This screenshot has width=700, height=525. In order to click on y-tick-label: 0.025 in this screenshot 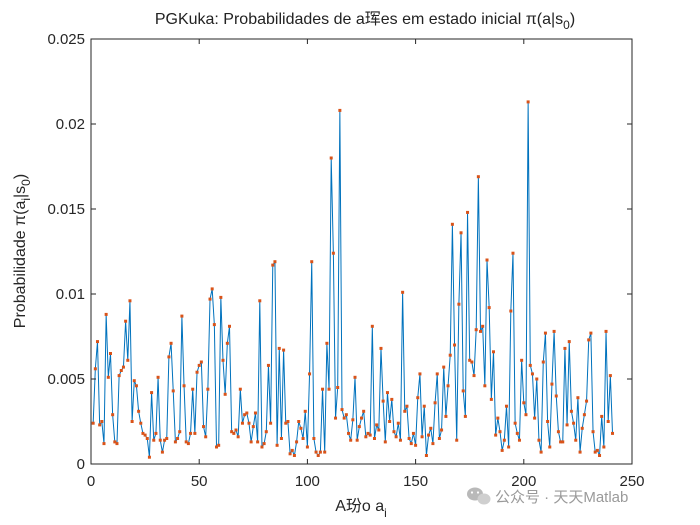, I will do `click(66, 39)`.